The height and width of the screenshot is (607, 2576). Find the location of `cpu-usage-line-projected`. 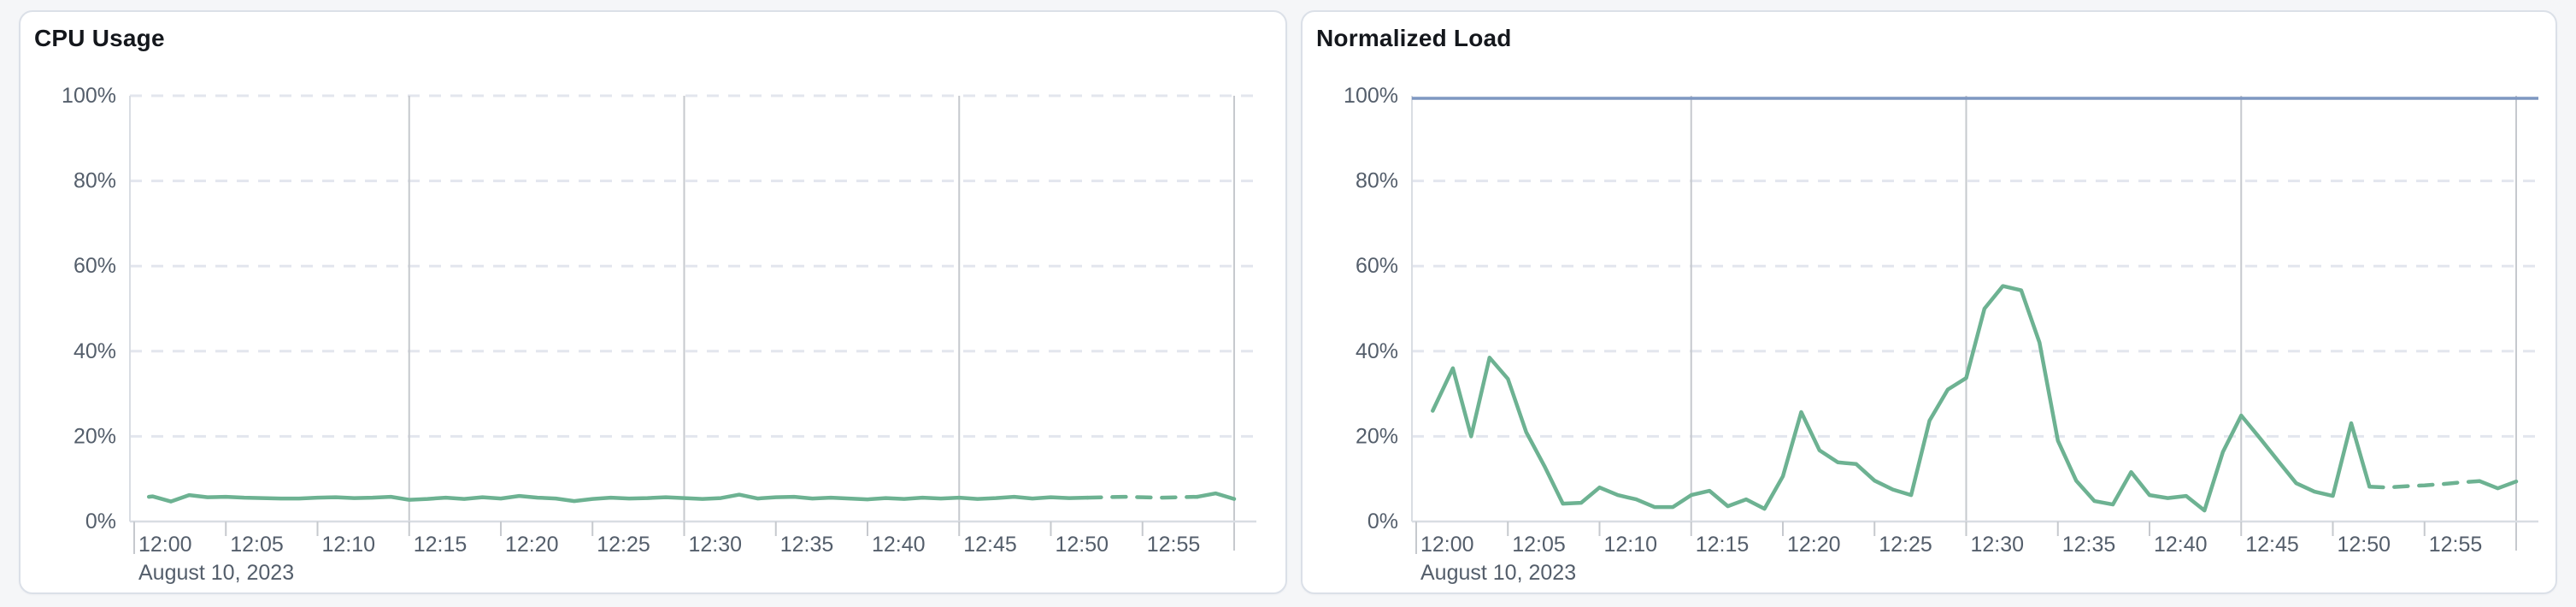

cpu-usage-line-projected is located at coordinates (1142, 497).